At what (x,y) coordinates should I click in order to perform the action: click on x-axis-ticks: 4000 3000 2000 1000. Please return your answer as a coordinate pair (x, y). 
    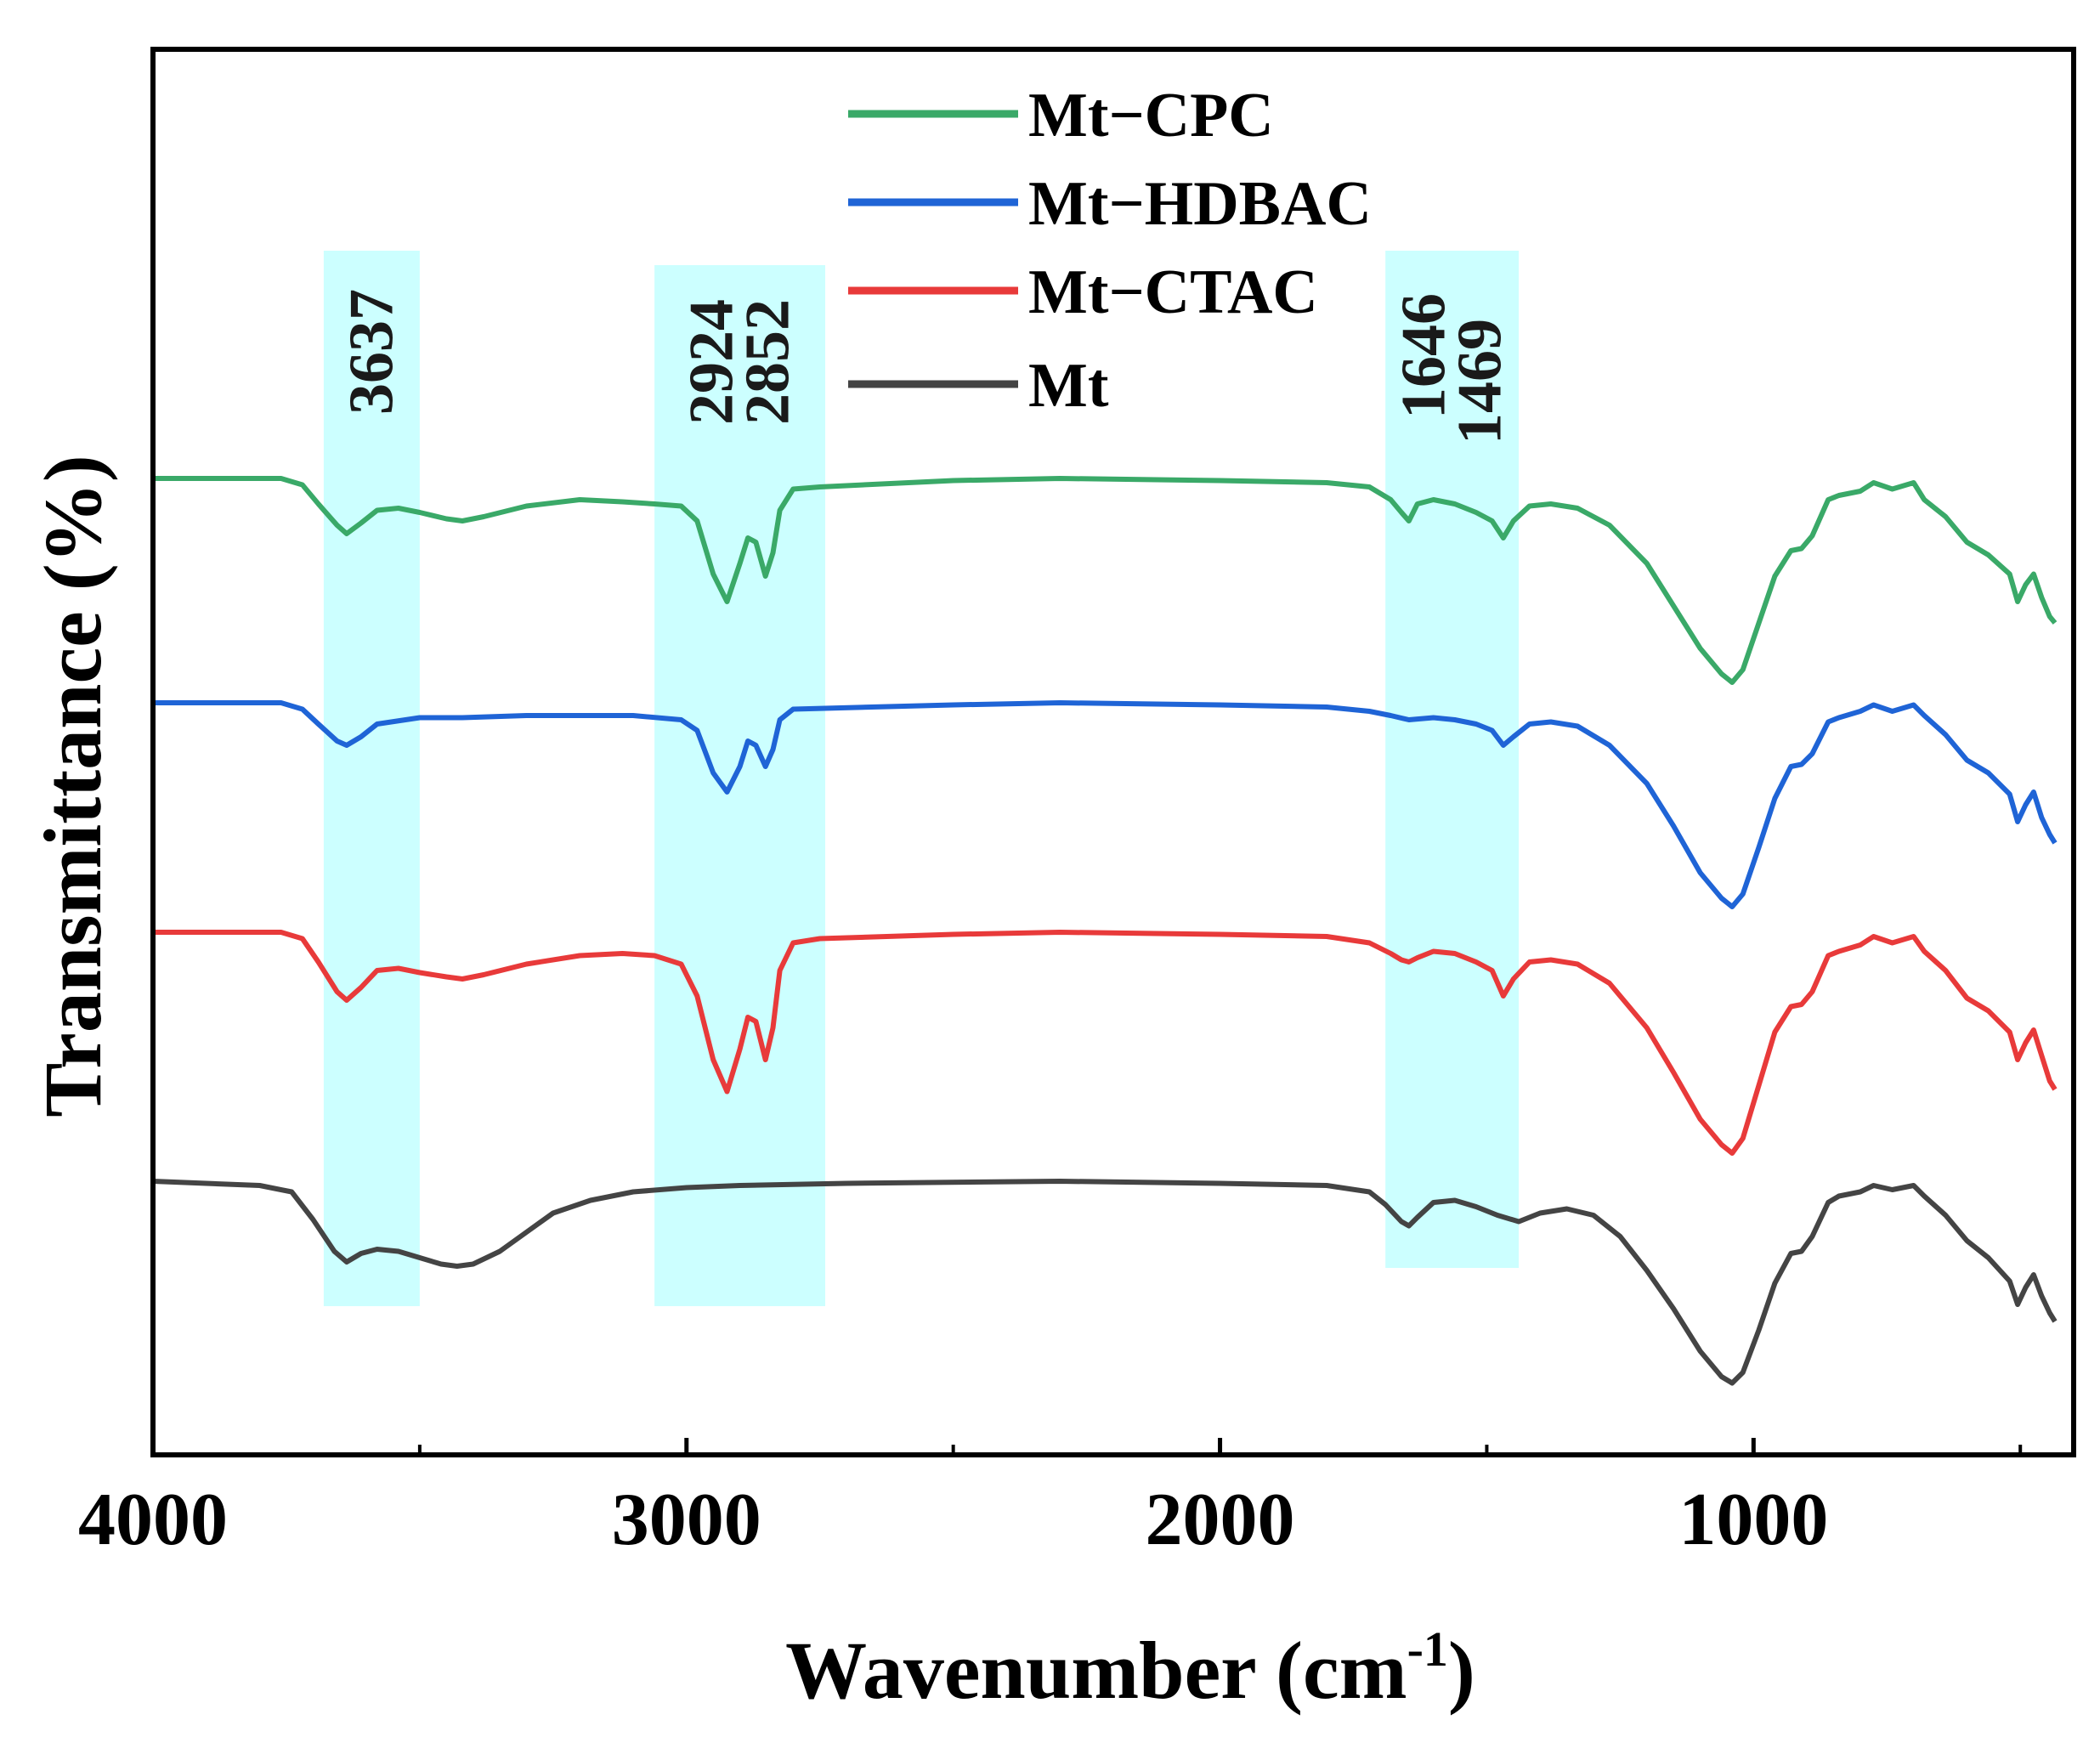
    Looking at the image, I should click on (1050, 1499).